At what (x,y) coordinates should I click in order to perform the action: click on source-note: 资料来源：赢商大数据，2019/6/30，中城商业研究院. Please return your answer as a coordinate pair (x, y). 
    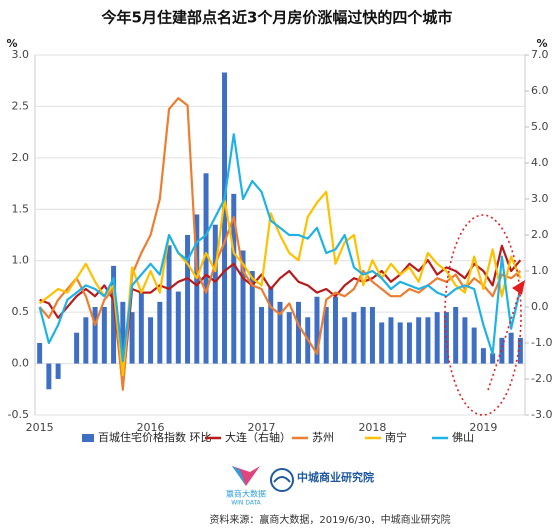
    Looking at the image, I should click on (329, 519).